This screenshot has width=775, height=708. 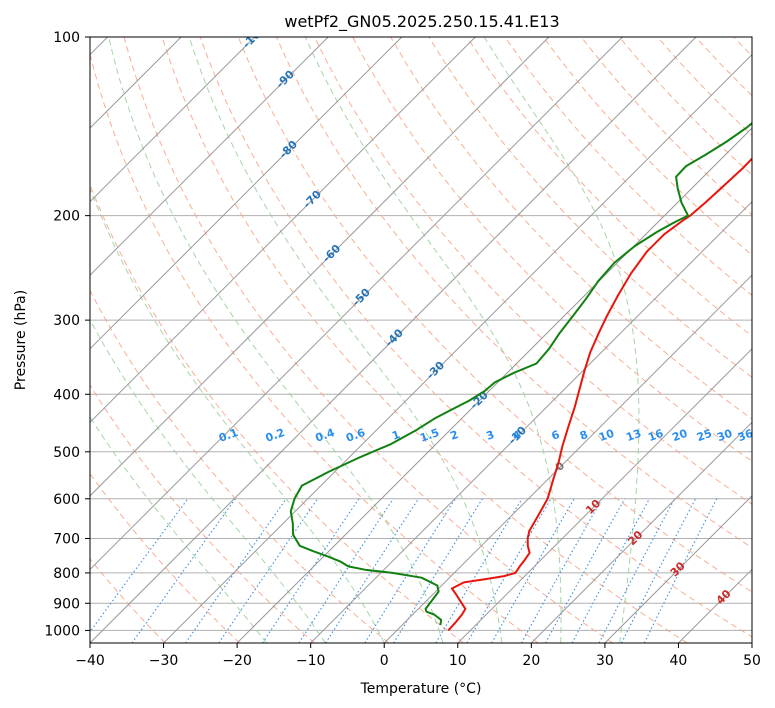 I want to click on x-tick-label: 10, so click(x=458, y=661).